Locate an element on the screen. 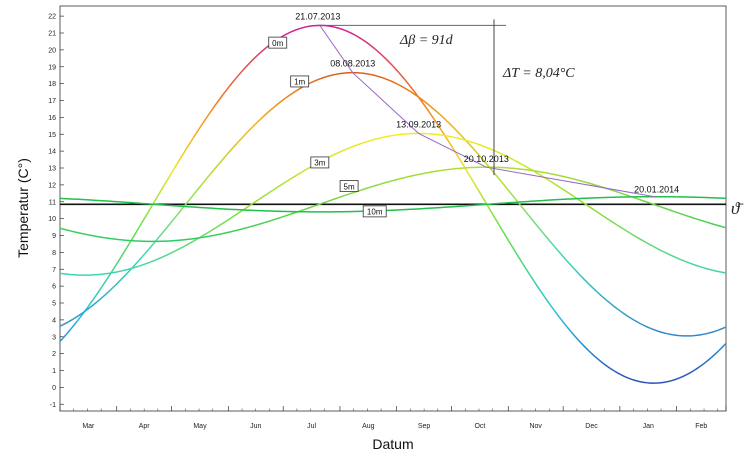 The height and width of the screenshot is (455, 747). y-tick-label: 7 is located at coordinates (54, 270).